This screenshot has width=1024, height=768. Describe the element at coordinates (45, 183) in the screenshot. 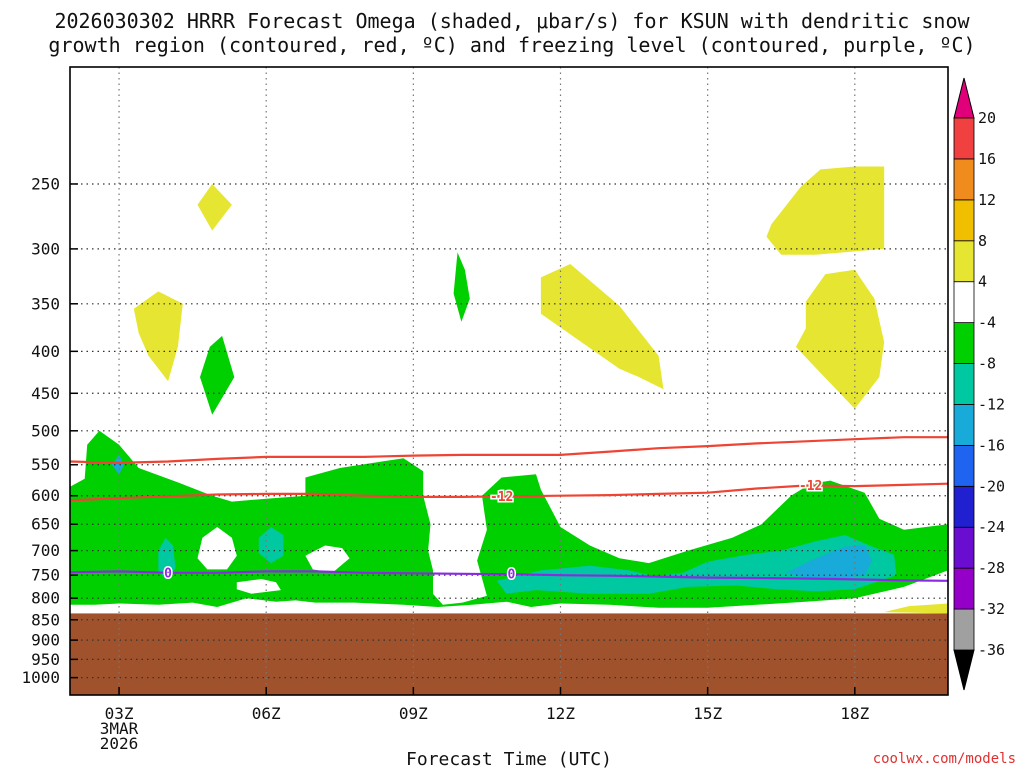

I see `y-tick-label-250: 250` at that location.